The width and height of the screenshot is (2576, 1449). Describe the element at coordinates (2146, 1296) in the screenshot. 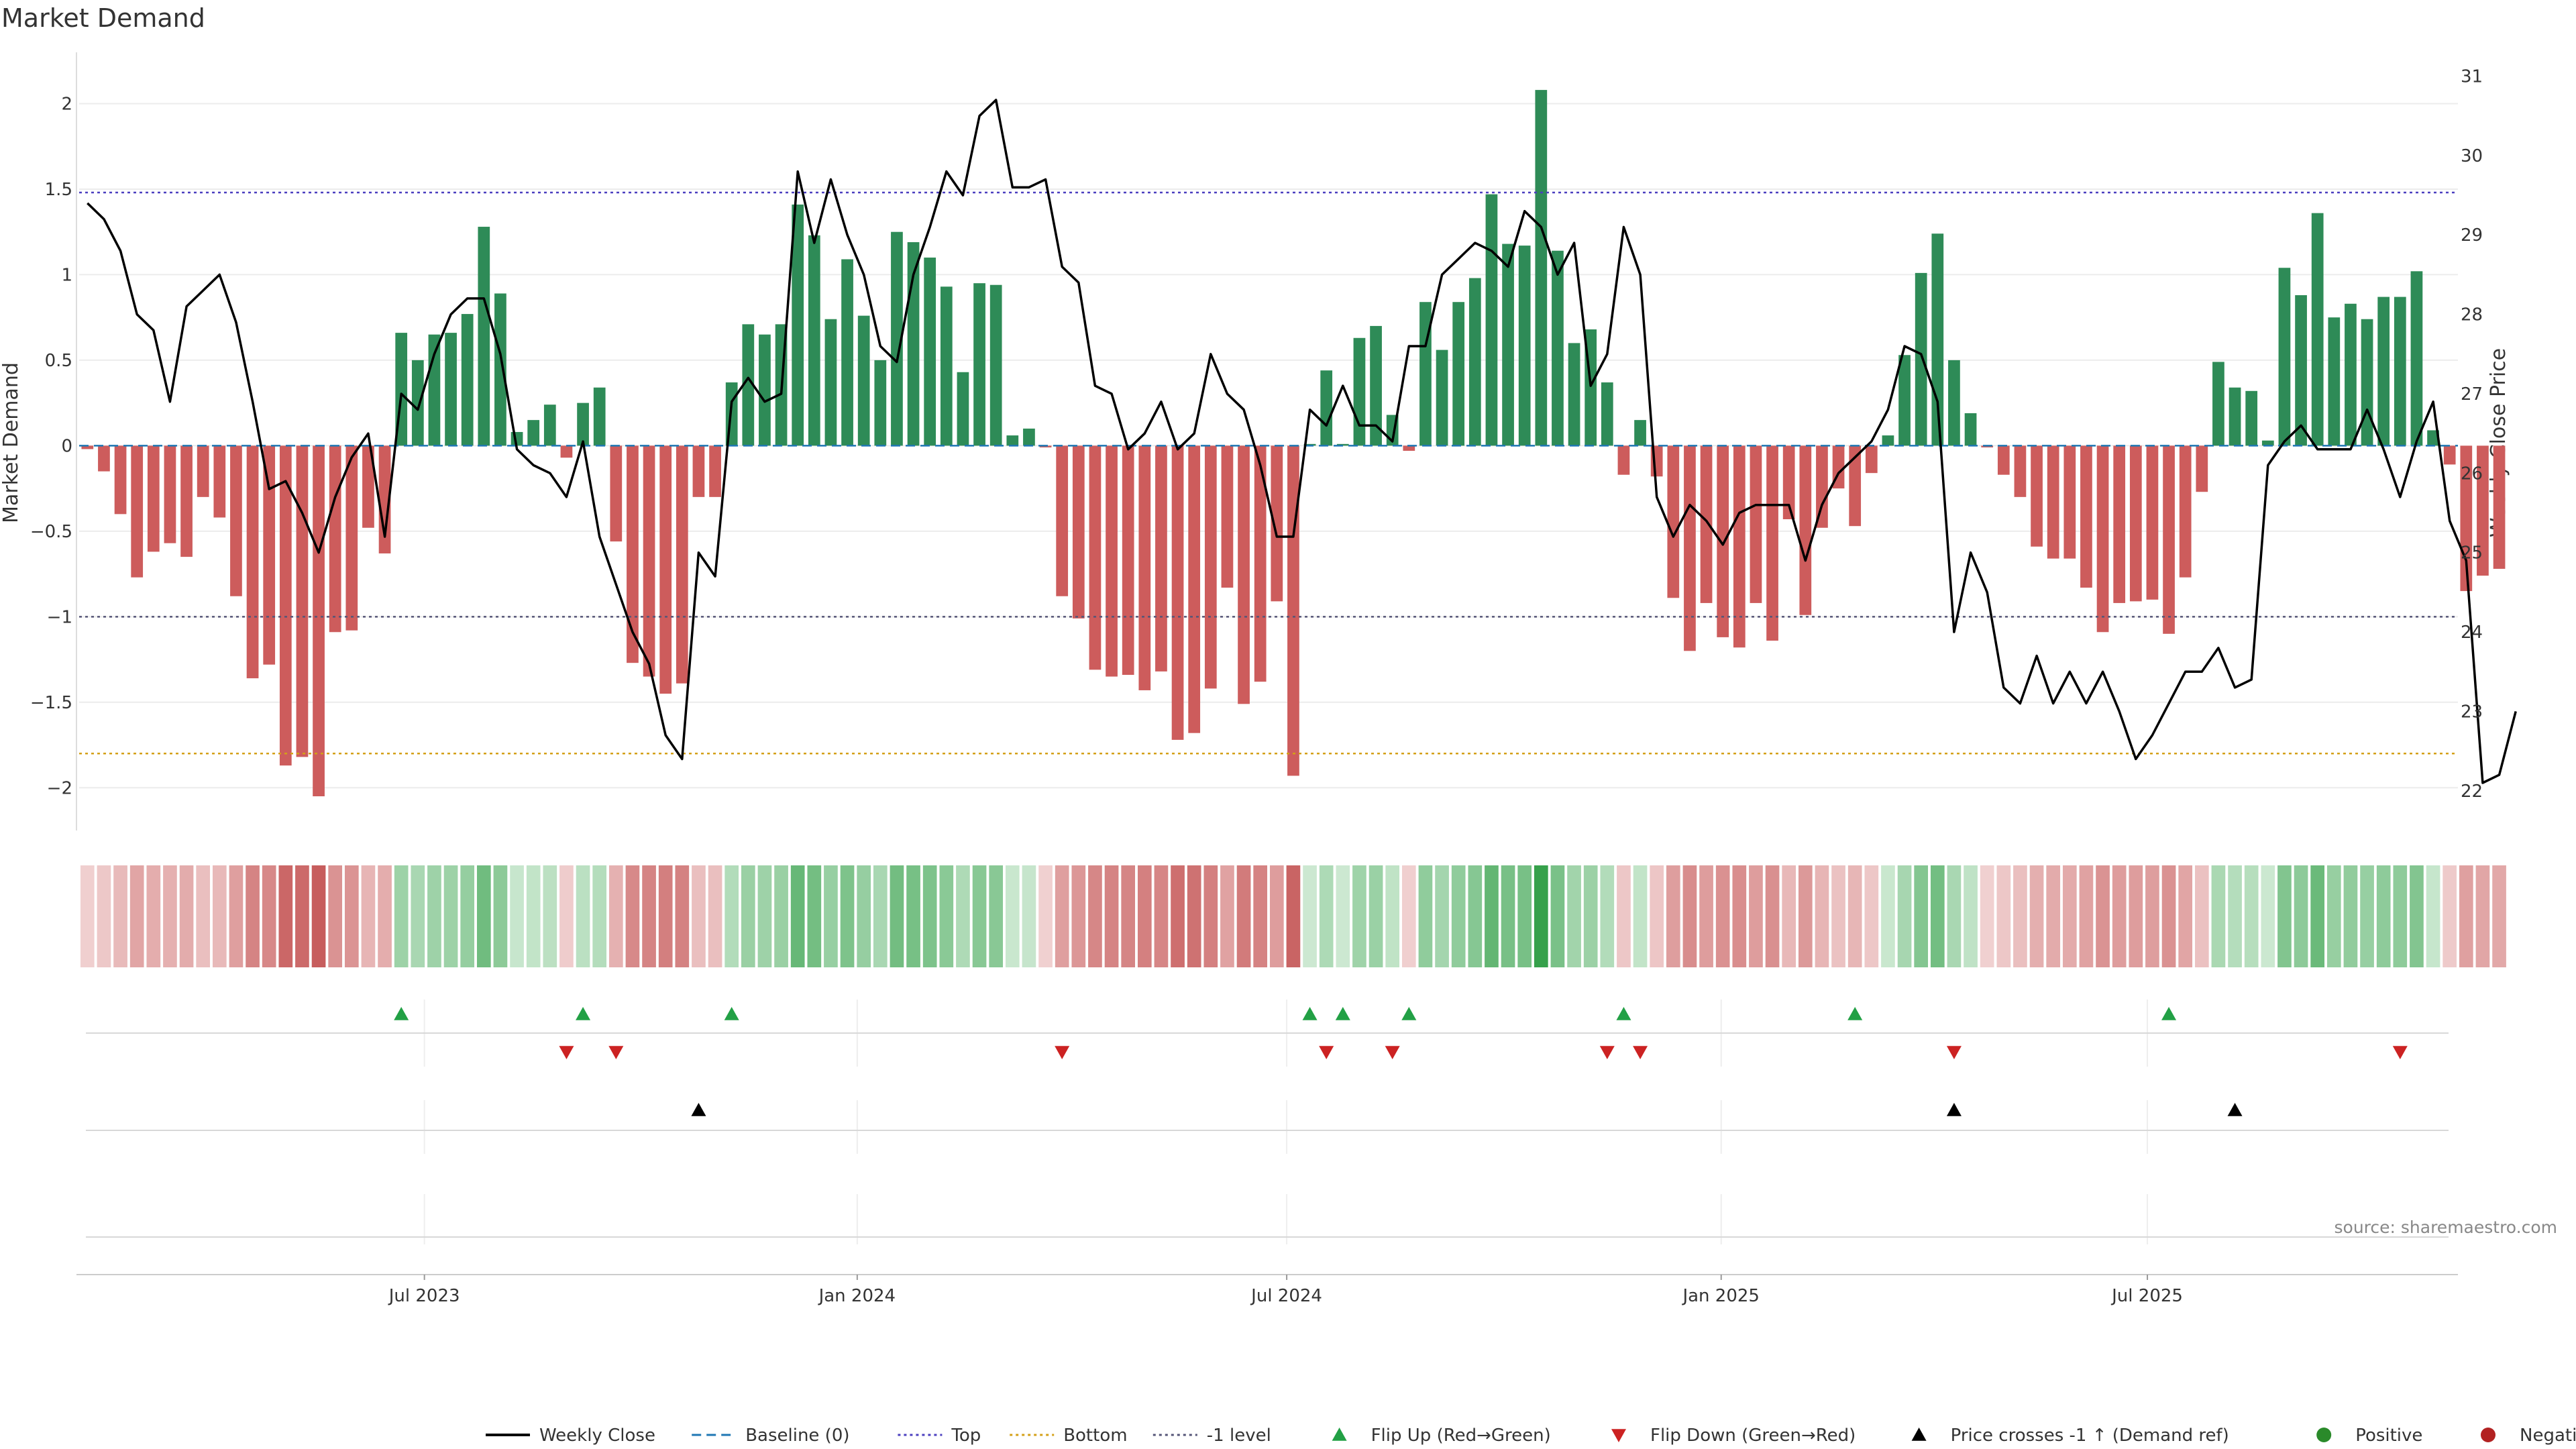

I see `x-tick-label: Jul 2025` at that location.